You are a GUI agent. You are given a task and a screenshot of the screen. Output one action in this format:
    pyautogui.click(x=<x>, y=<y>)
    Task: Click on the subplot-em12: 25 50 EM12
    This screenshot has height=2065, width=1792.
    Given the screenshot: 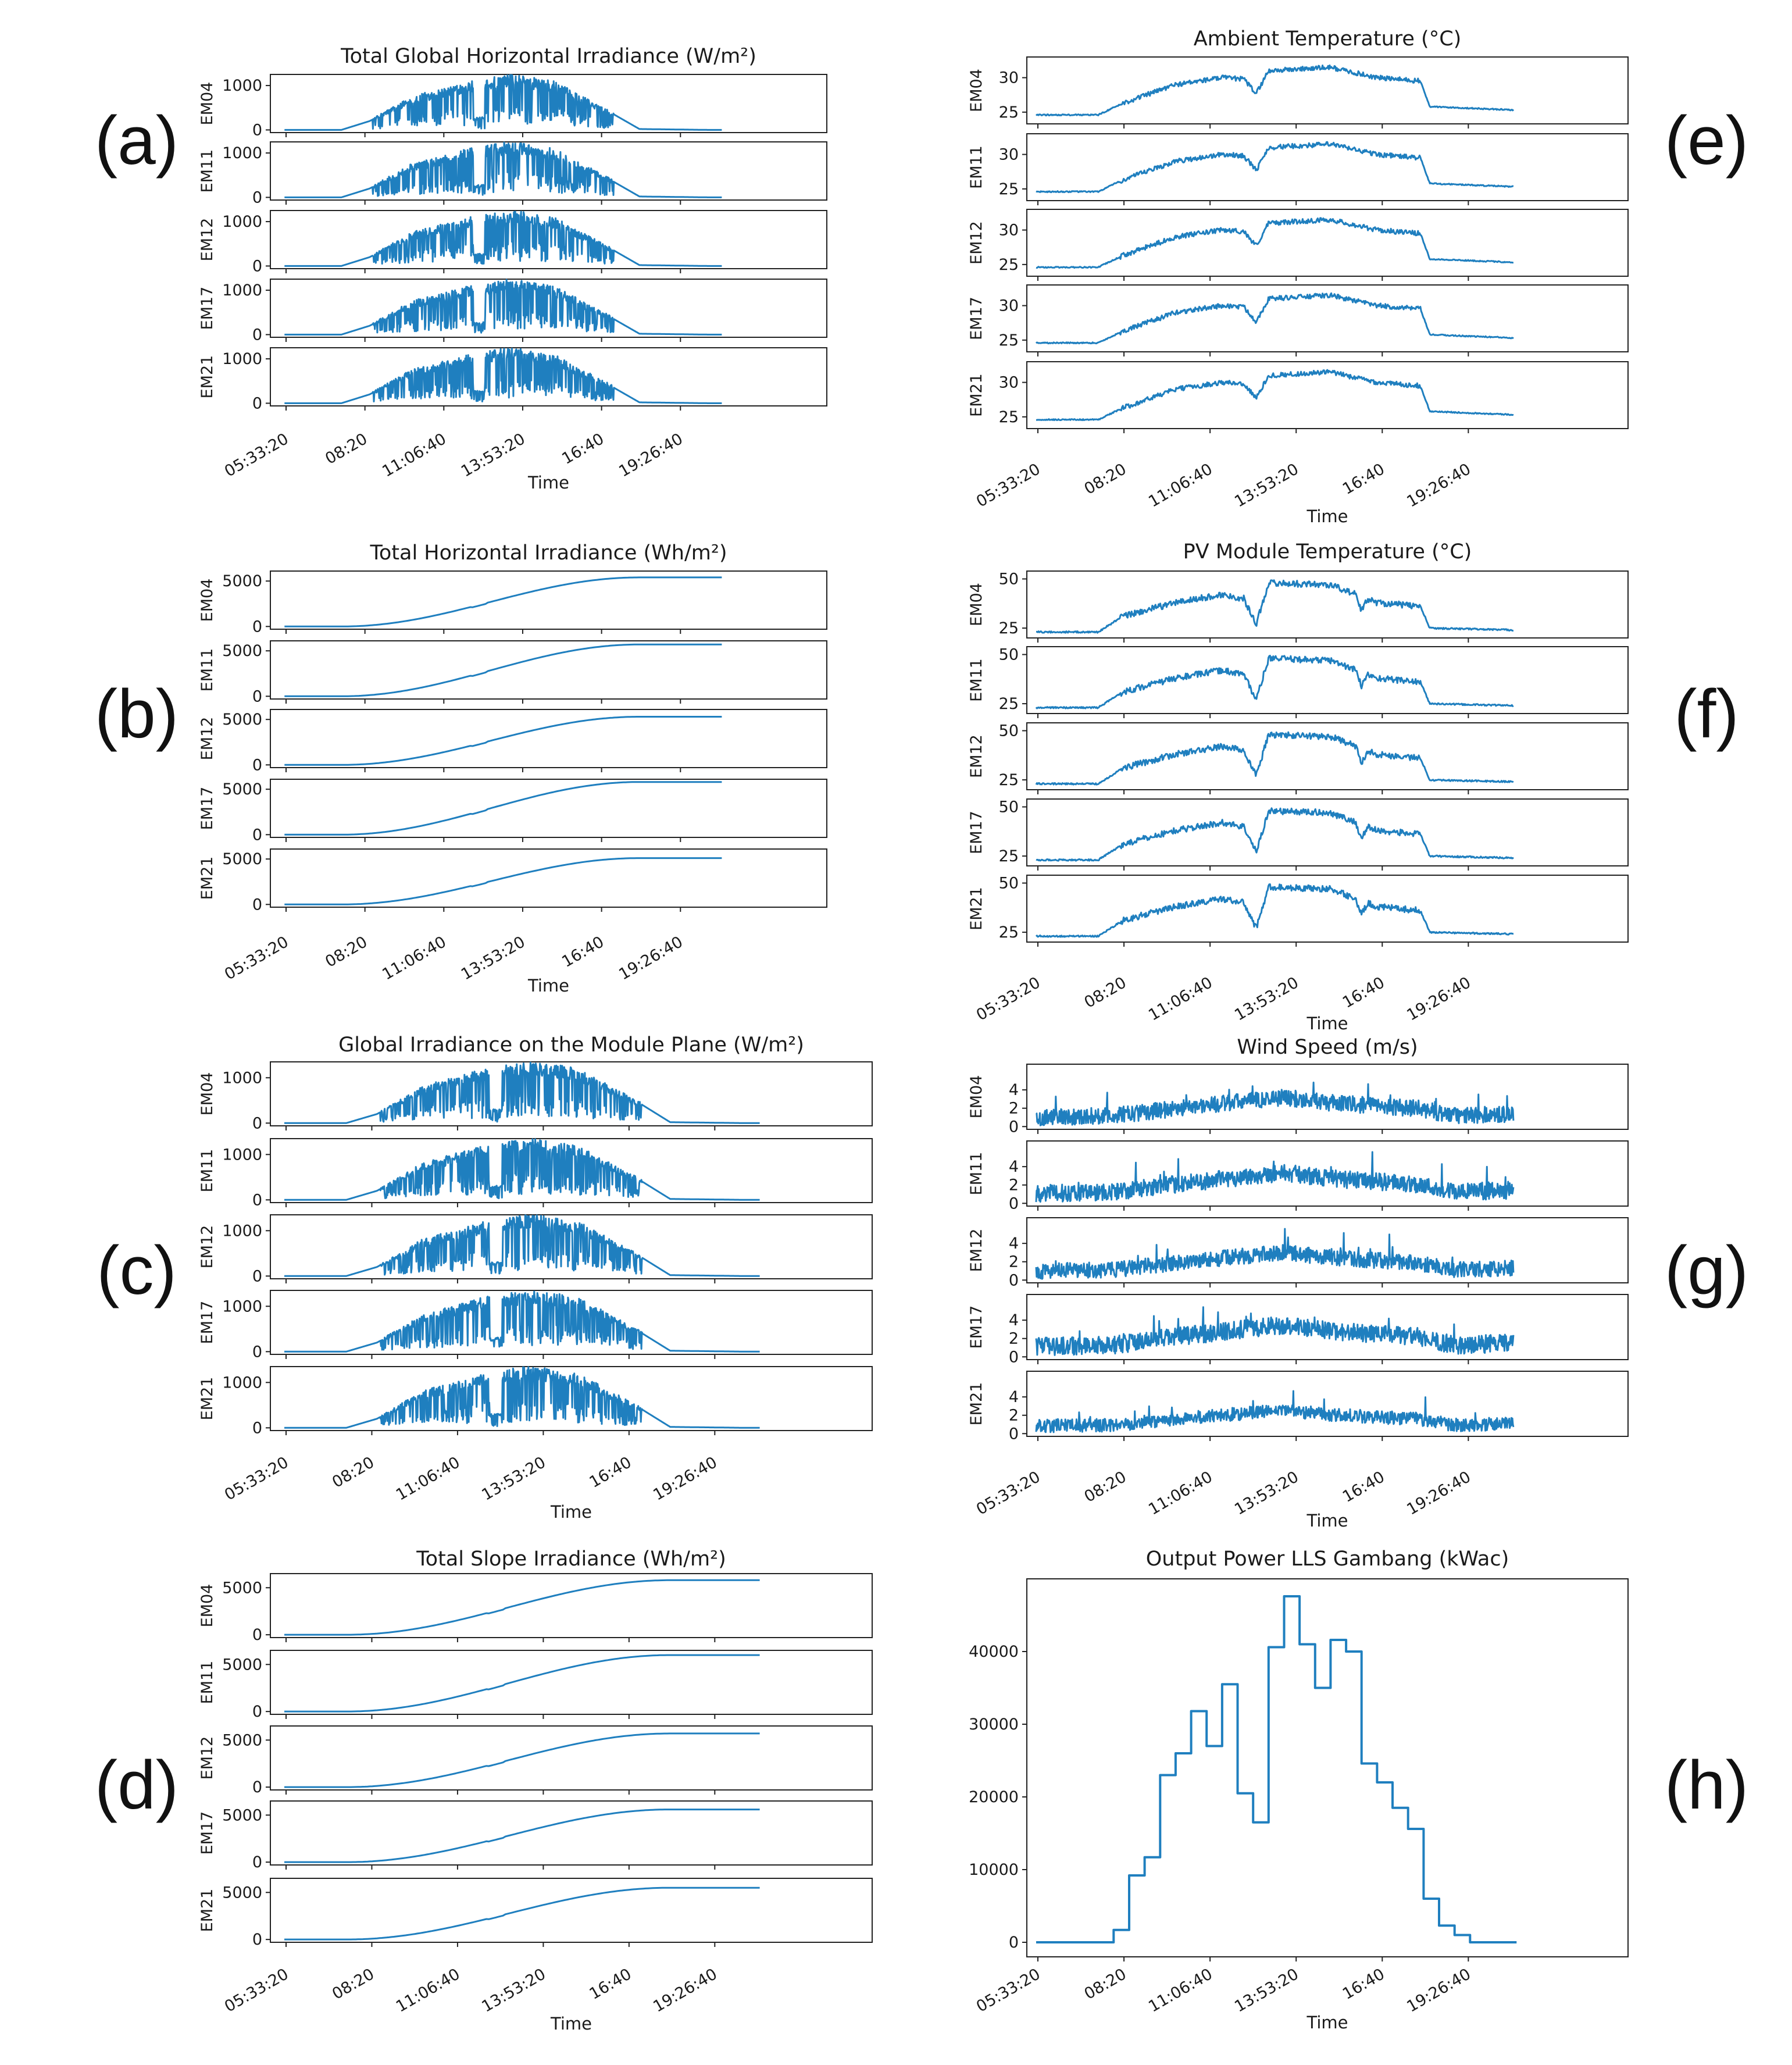 What is the action you would take?
    pyautogui.click(x=1298, y=758)
    